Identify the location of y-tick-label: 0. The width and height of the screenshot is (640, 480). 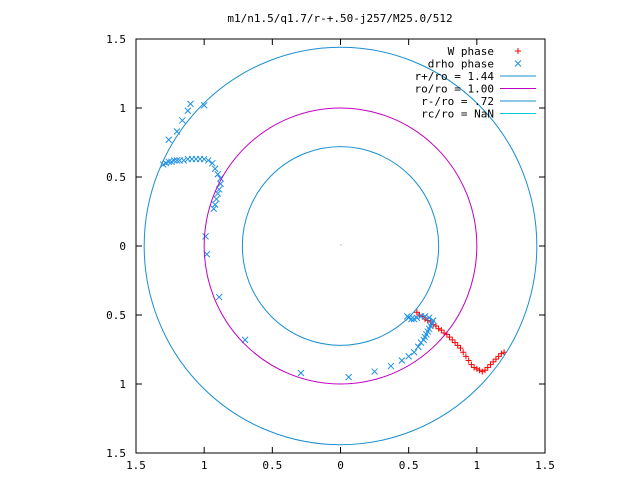
(122, 246).